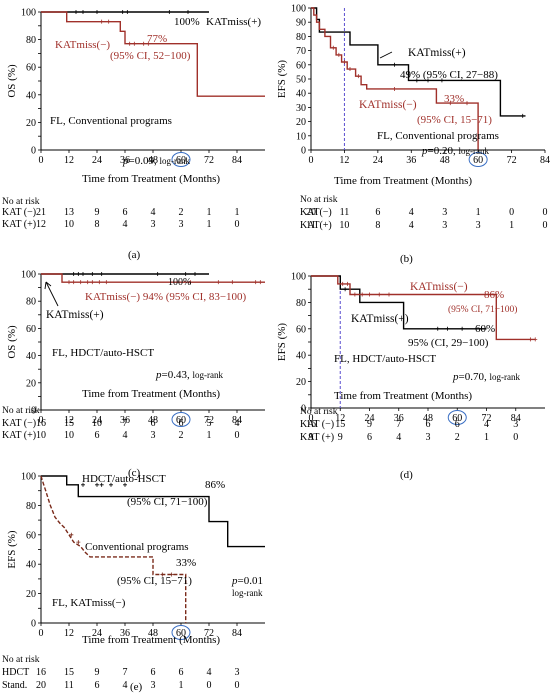 The width and height of the screenshot is (550, 696). What do you see at coordinates (52, 294) in the screenshot?
I see `annotation-arrow` at bounding box center [52, 294].